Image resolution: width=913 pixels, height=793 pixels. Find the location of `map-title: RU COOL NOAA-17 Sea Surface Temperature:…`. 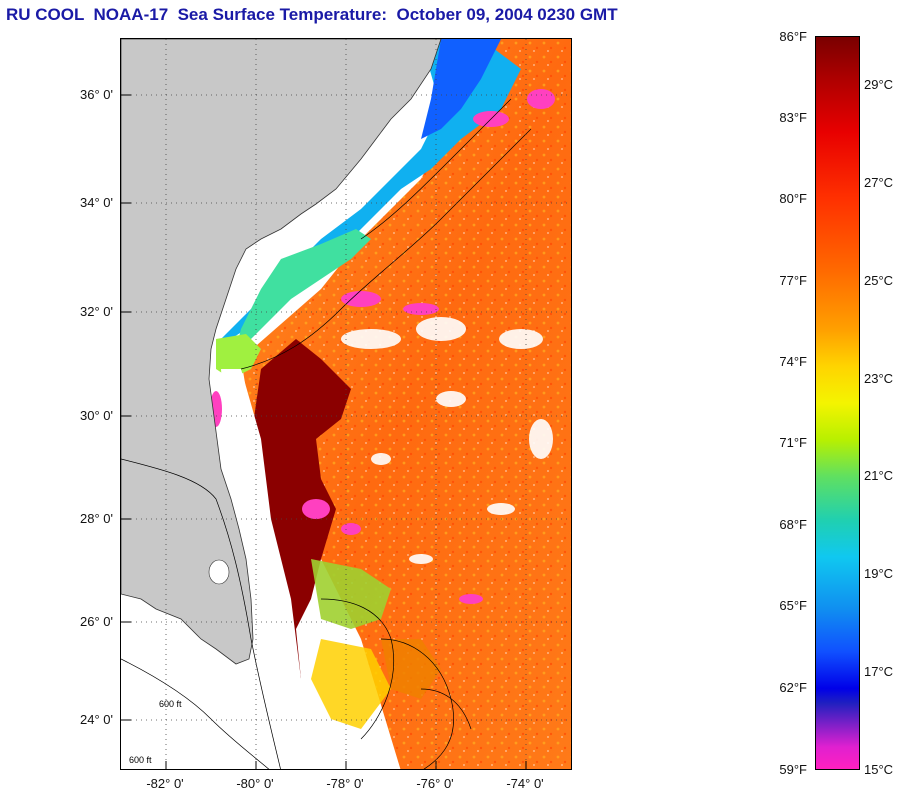

map-title: RU COOL NOAA-17 Sea Surface Temperature:… is located at coordinates (312, 14).